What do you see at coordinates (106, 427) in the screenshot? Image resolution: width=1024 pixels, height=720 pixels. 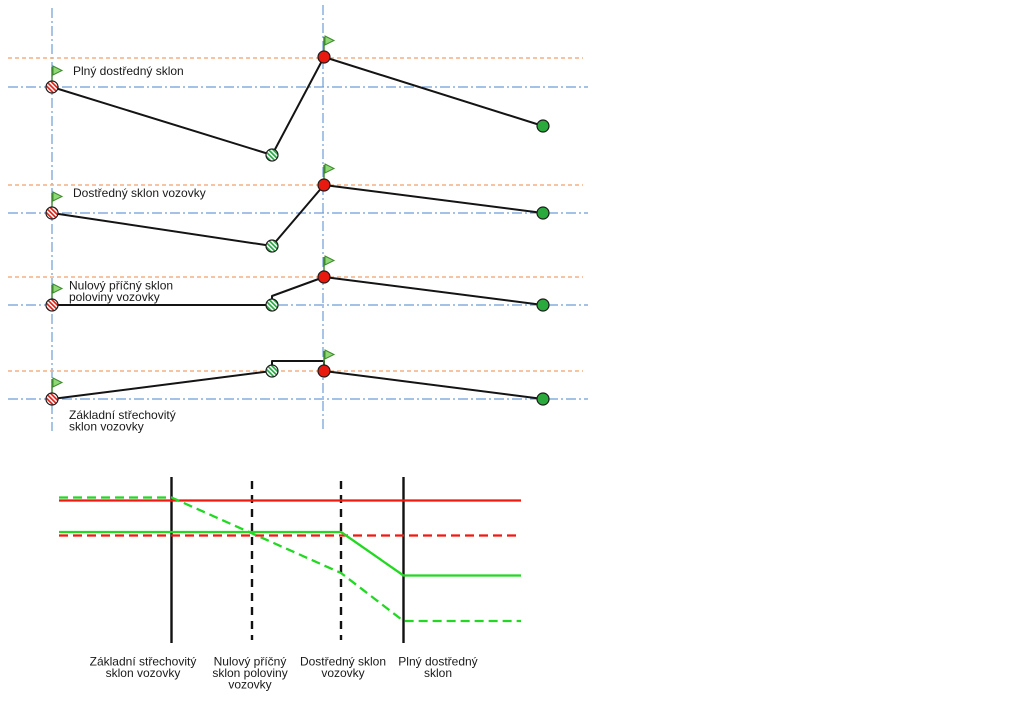 I see `cross-section-label: sklon vozovky` at bounding box center [106, 427].